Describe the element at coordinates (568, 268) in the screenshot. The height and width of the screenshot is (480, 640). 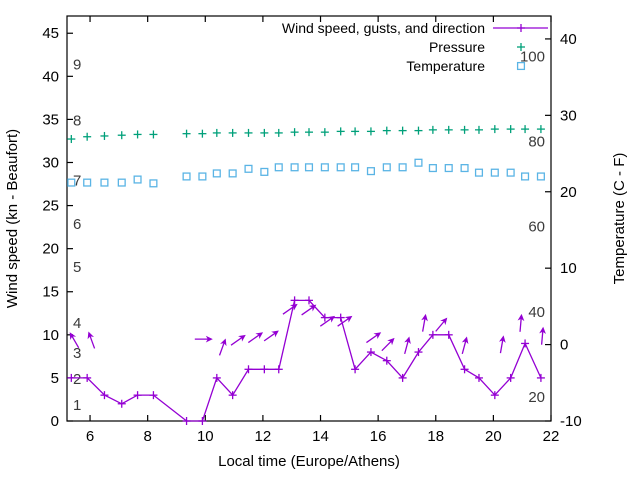
I see `y2-tick-label: 10` at that location.